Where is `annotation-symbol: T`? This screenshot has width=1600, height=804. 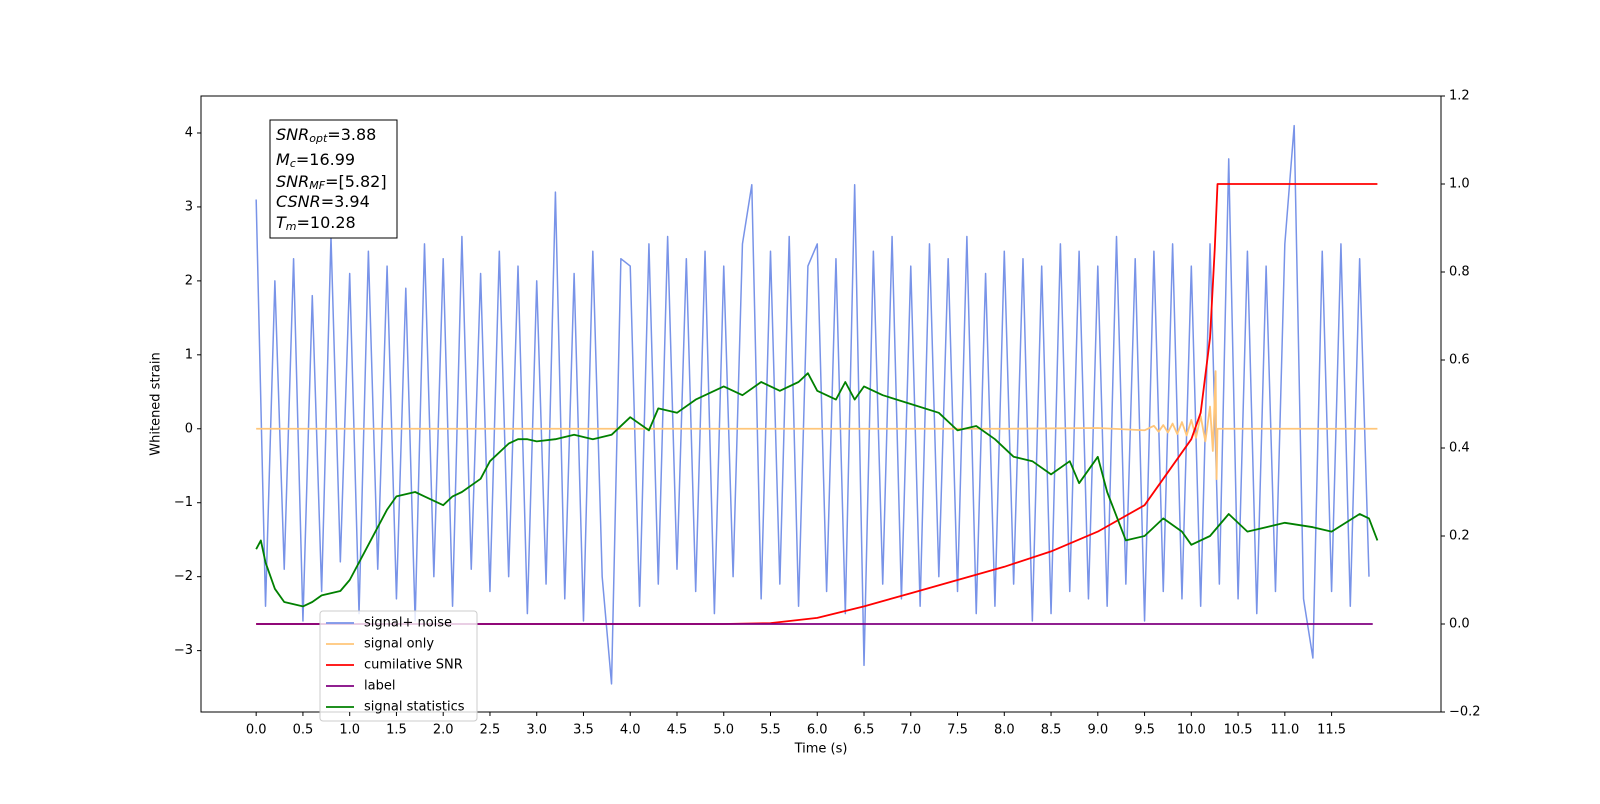
annotation-symbol: T is located at coordinates (281, 222).